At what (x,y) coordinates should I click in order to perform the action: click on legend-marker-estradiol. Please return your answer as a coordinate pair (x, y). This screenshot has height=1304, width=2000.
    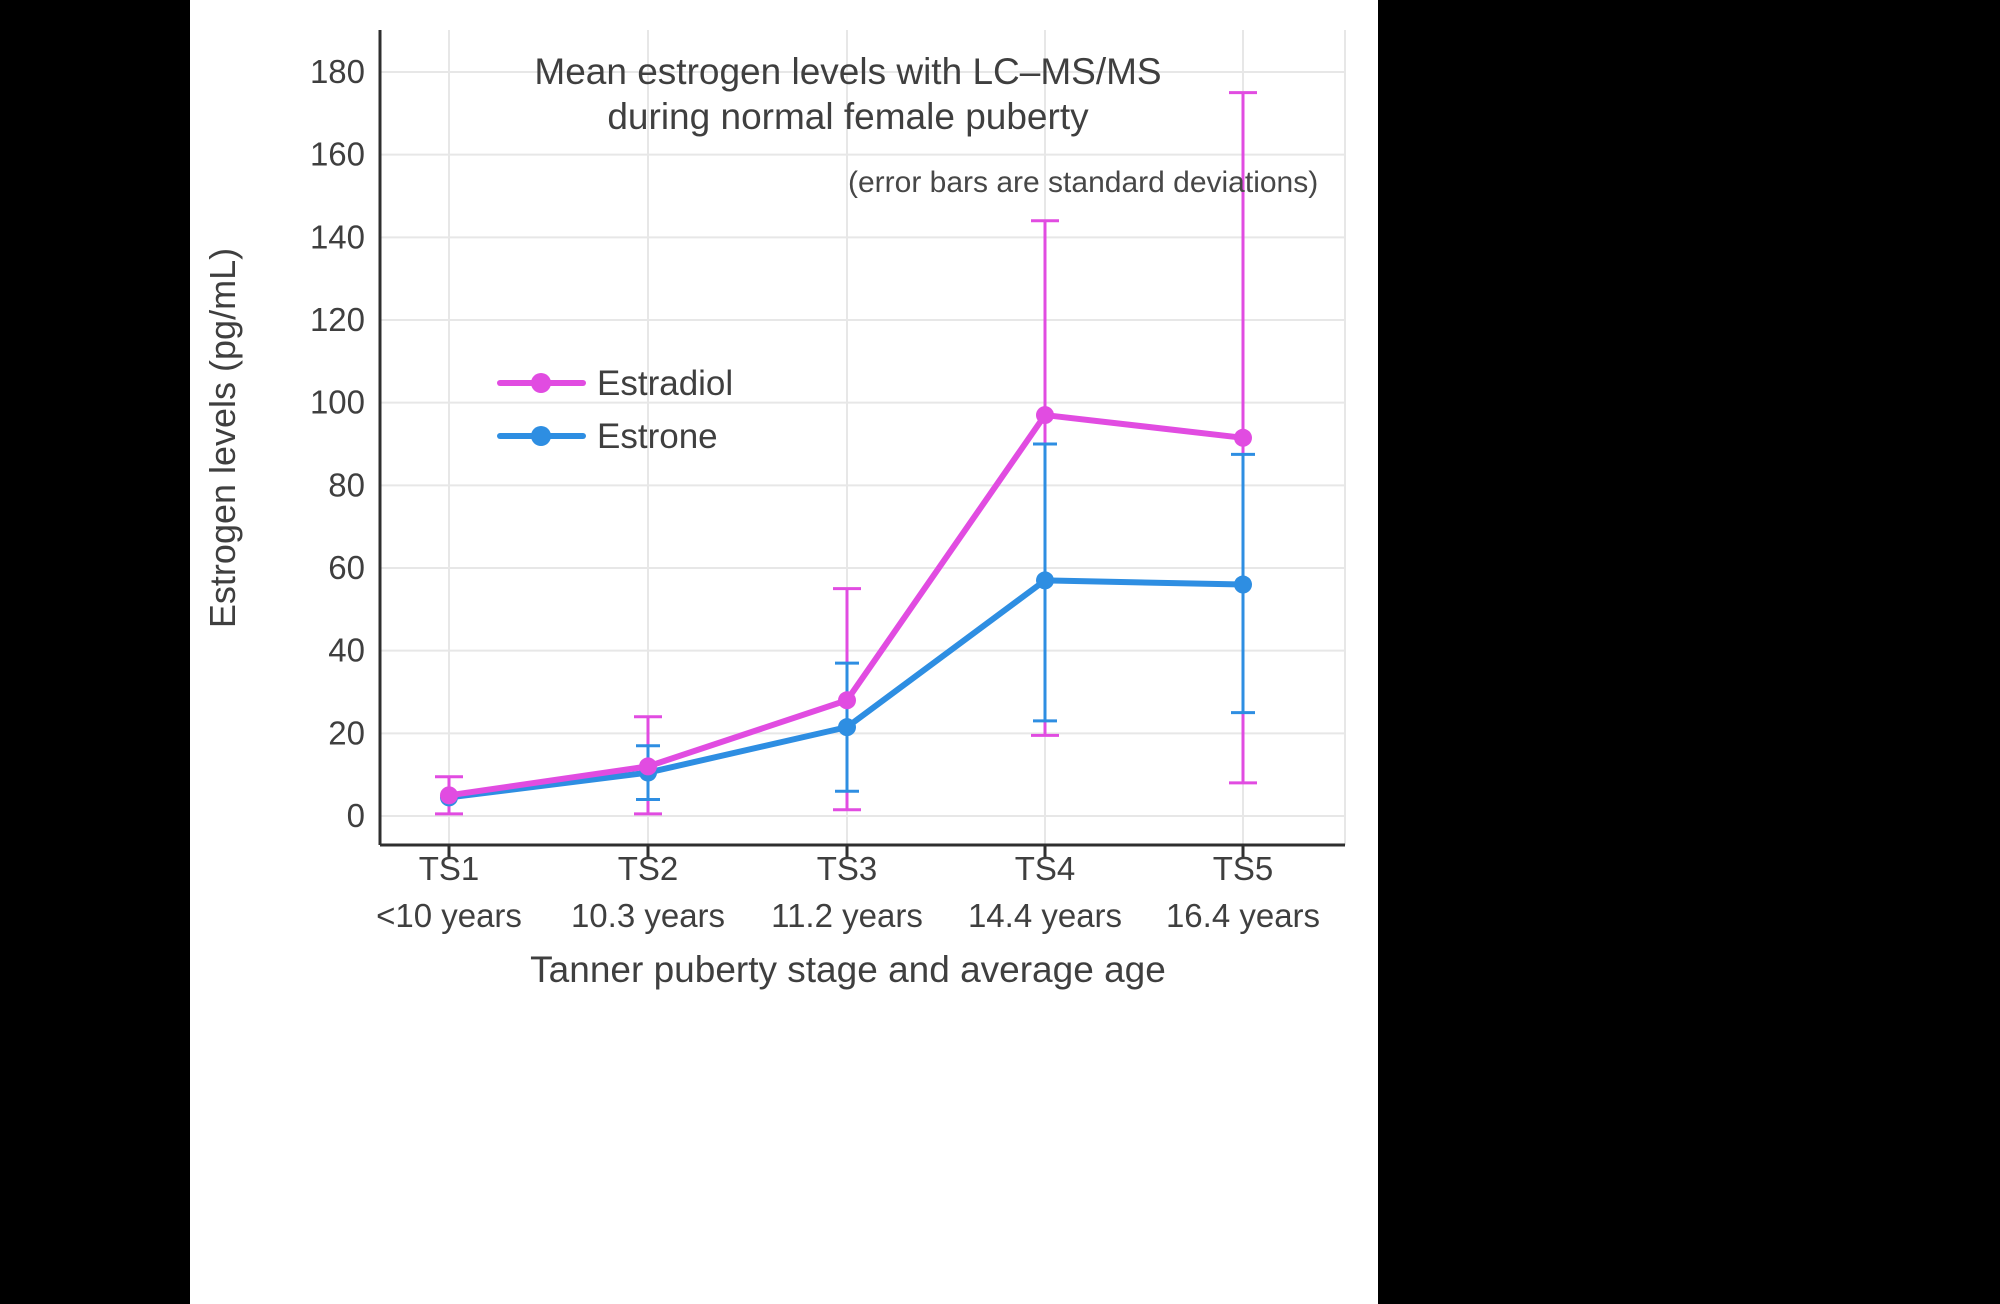
    Looking at the image, I should click on (541, 383).